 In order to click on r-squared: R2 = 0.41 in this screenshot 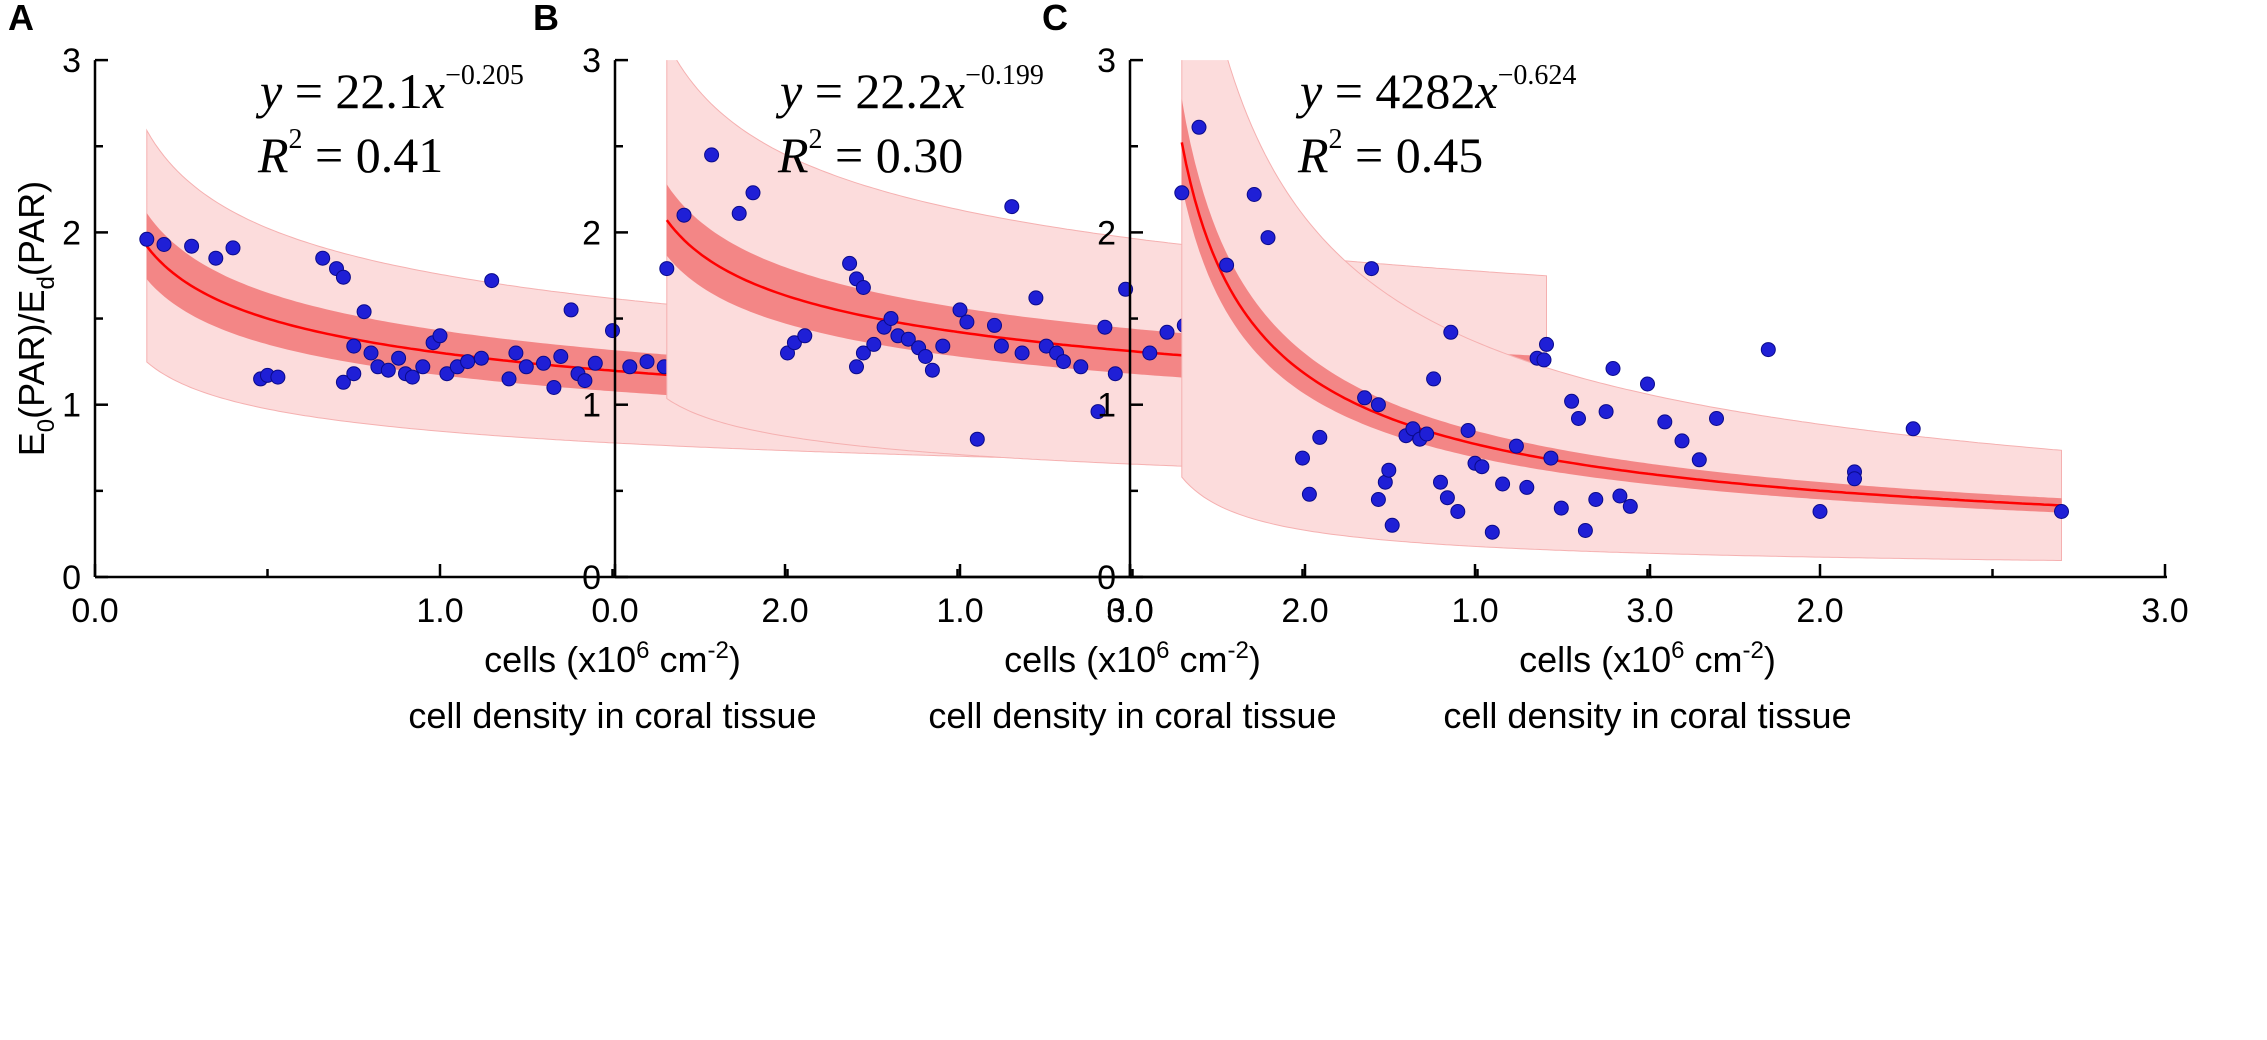, I will do `click(350, 153)`.